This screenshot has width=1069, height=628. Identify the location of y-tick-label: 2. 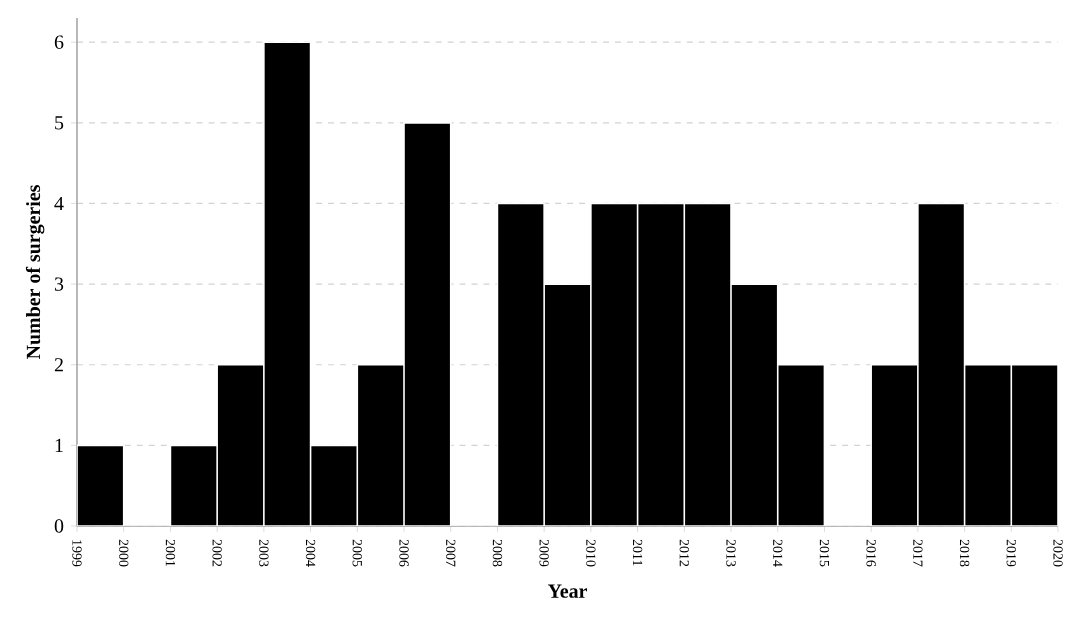
(58, 365).